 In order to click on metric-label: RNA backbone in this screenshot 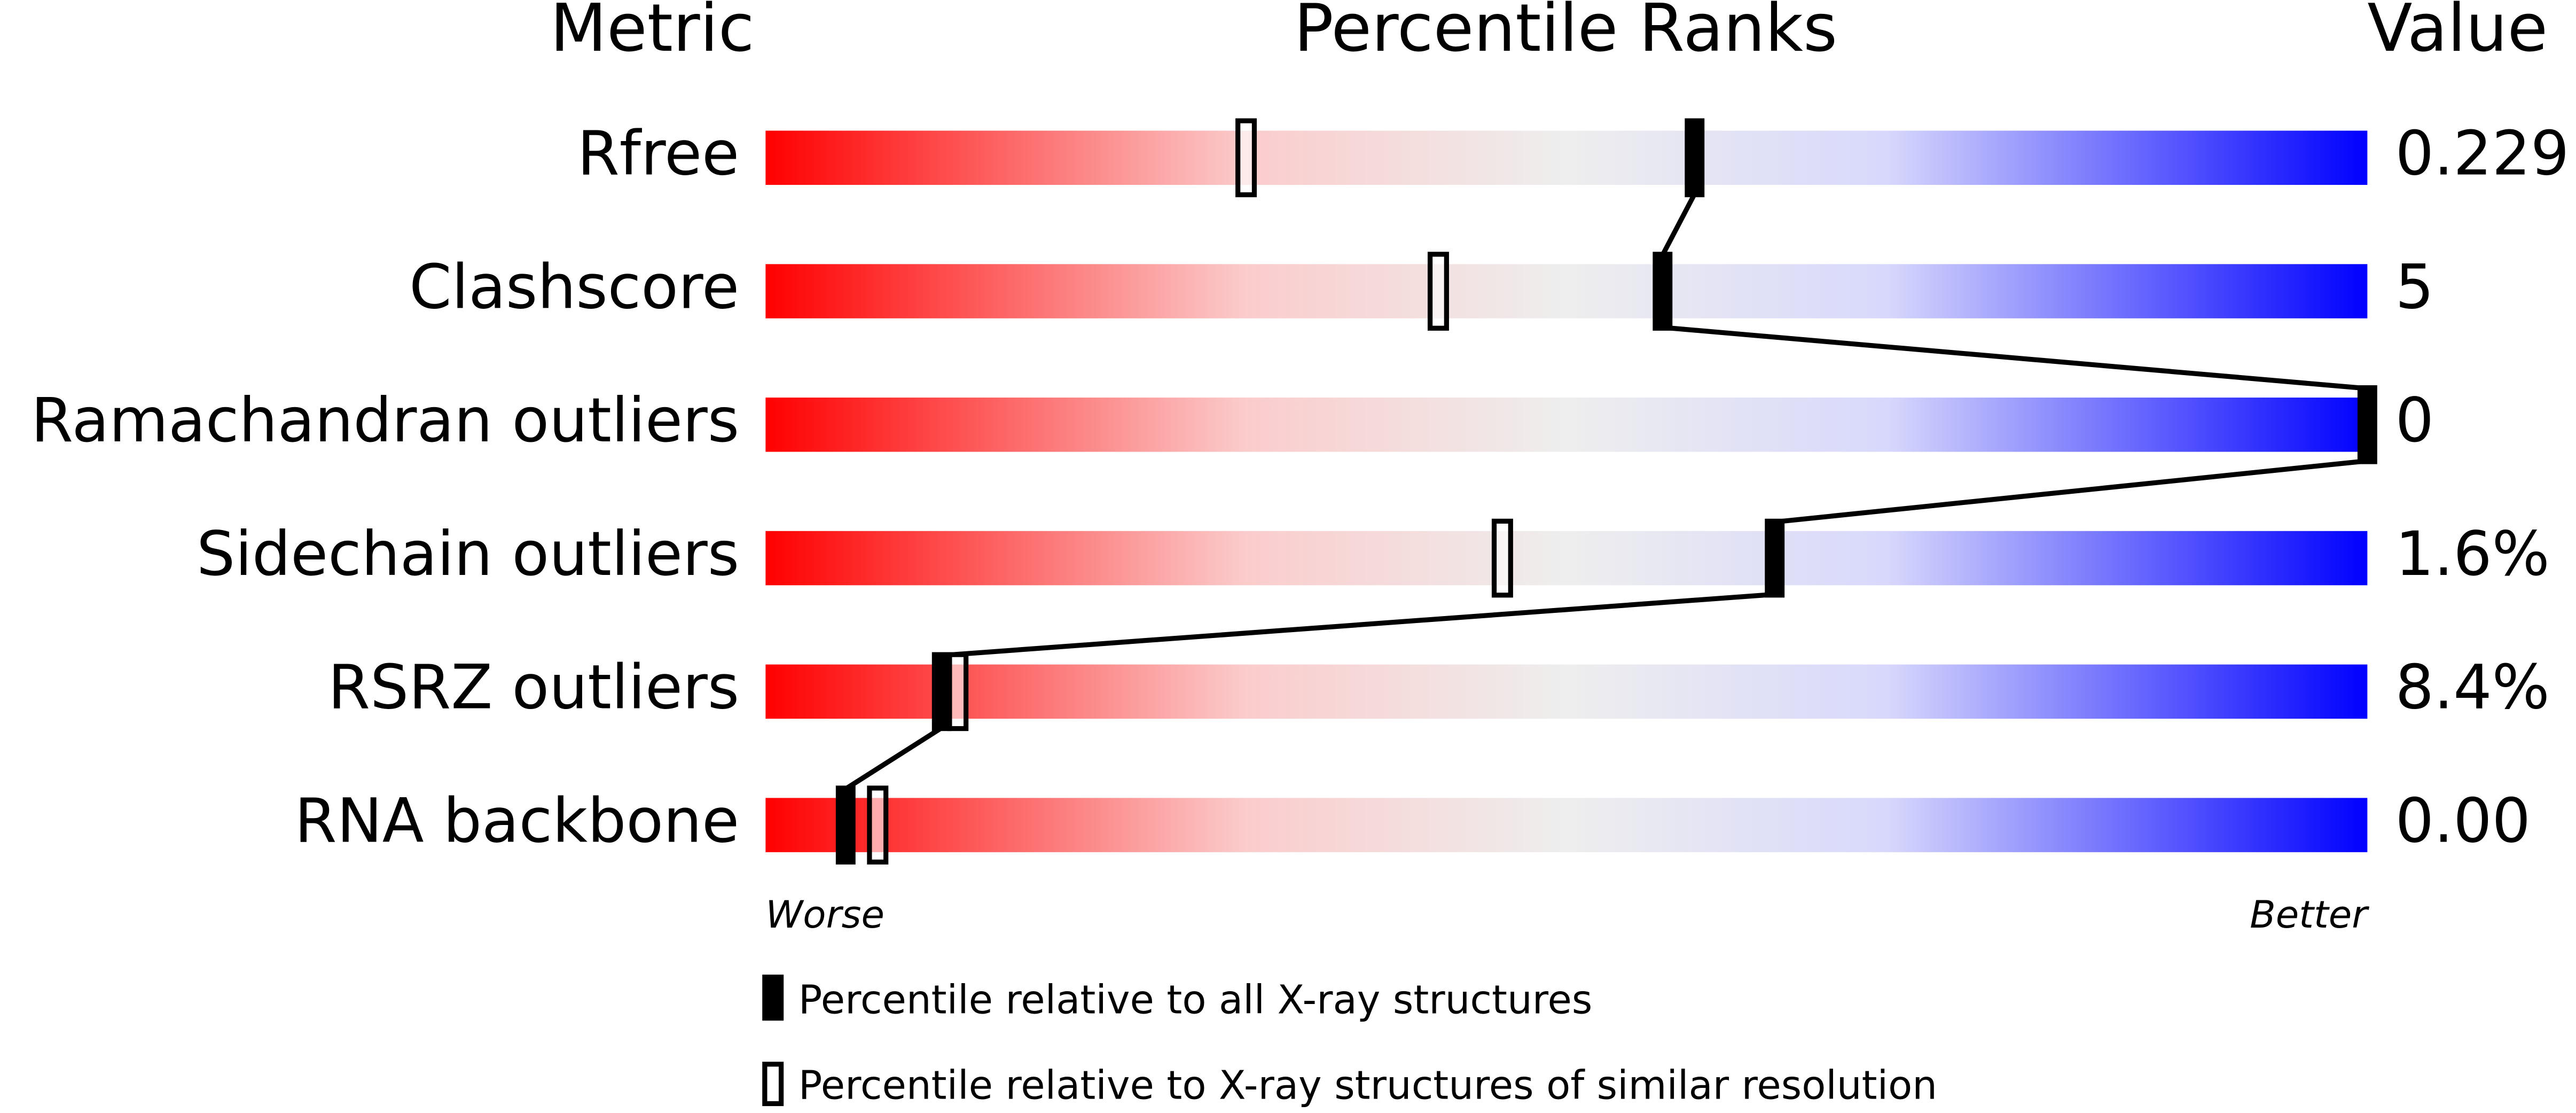, I will do `click(517, 821)`.